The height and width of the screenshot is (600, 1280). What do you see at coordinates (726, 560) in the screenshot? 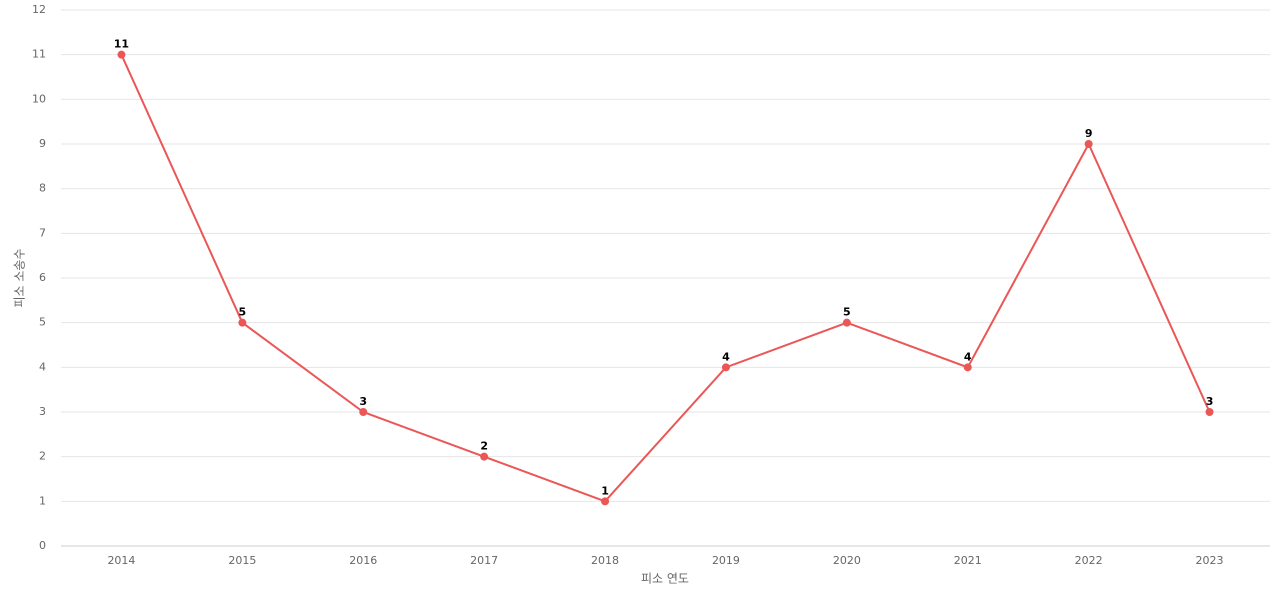
I see `x-tick-label: 2019` at bounding box center [726, 560].